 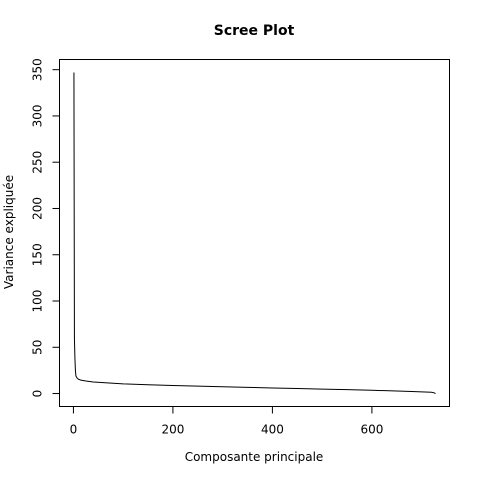 I want to click on x-tick-label: 0, so click(x=74, y=430).